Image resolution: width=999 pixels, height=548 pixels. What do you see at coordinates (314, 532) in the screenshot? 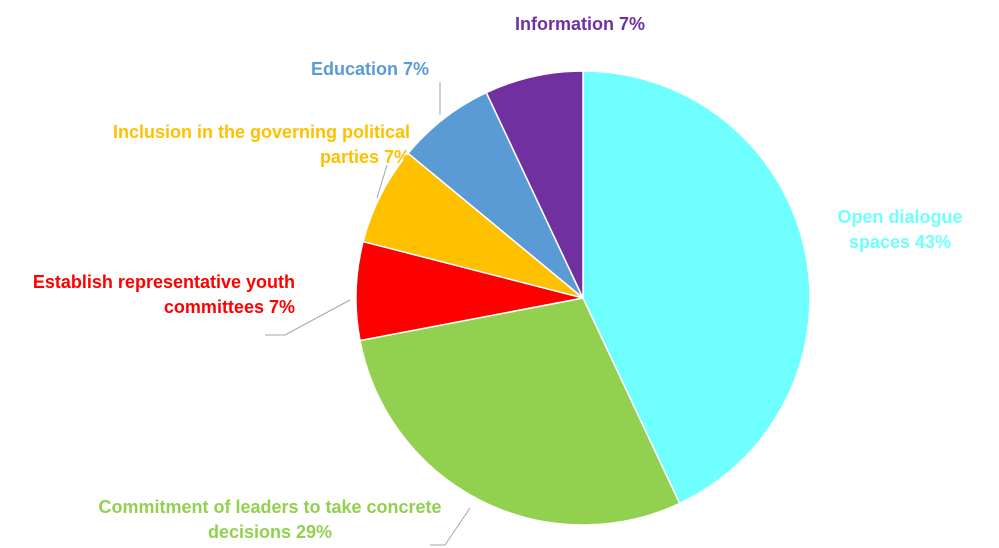
I see `label-value: 29%` at bounding box center [314, 532].